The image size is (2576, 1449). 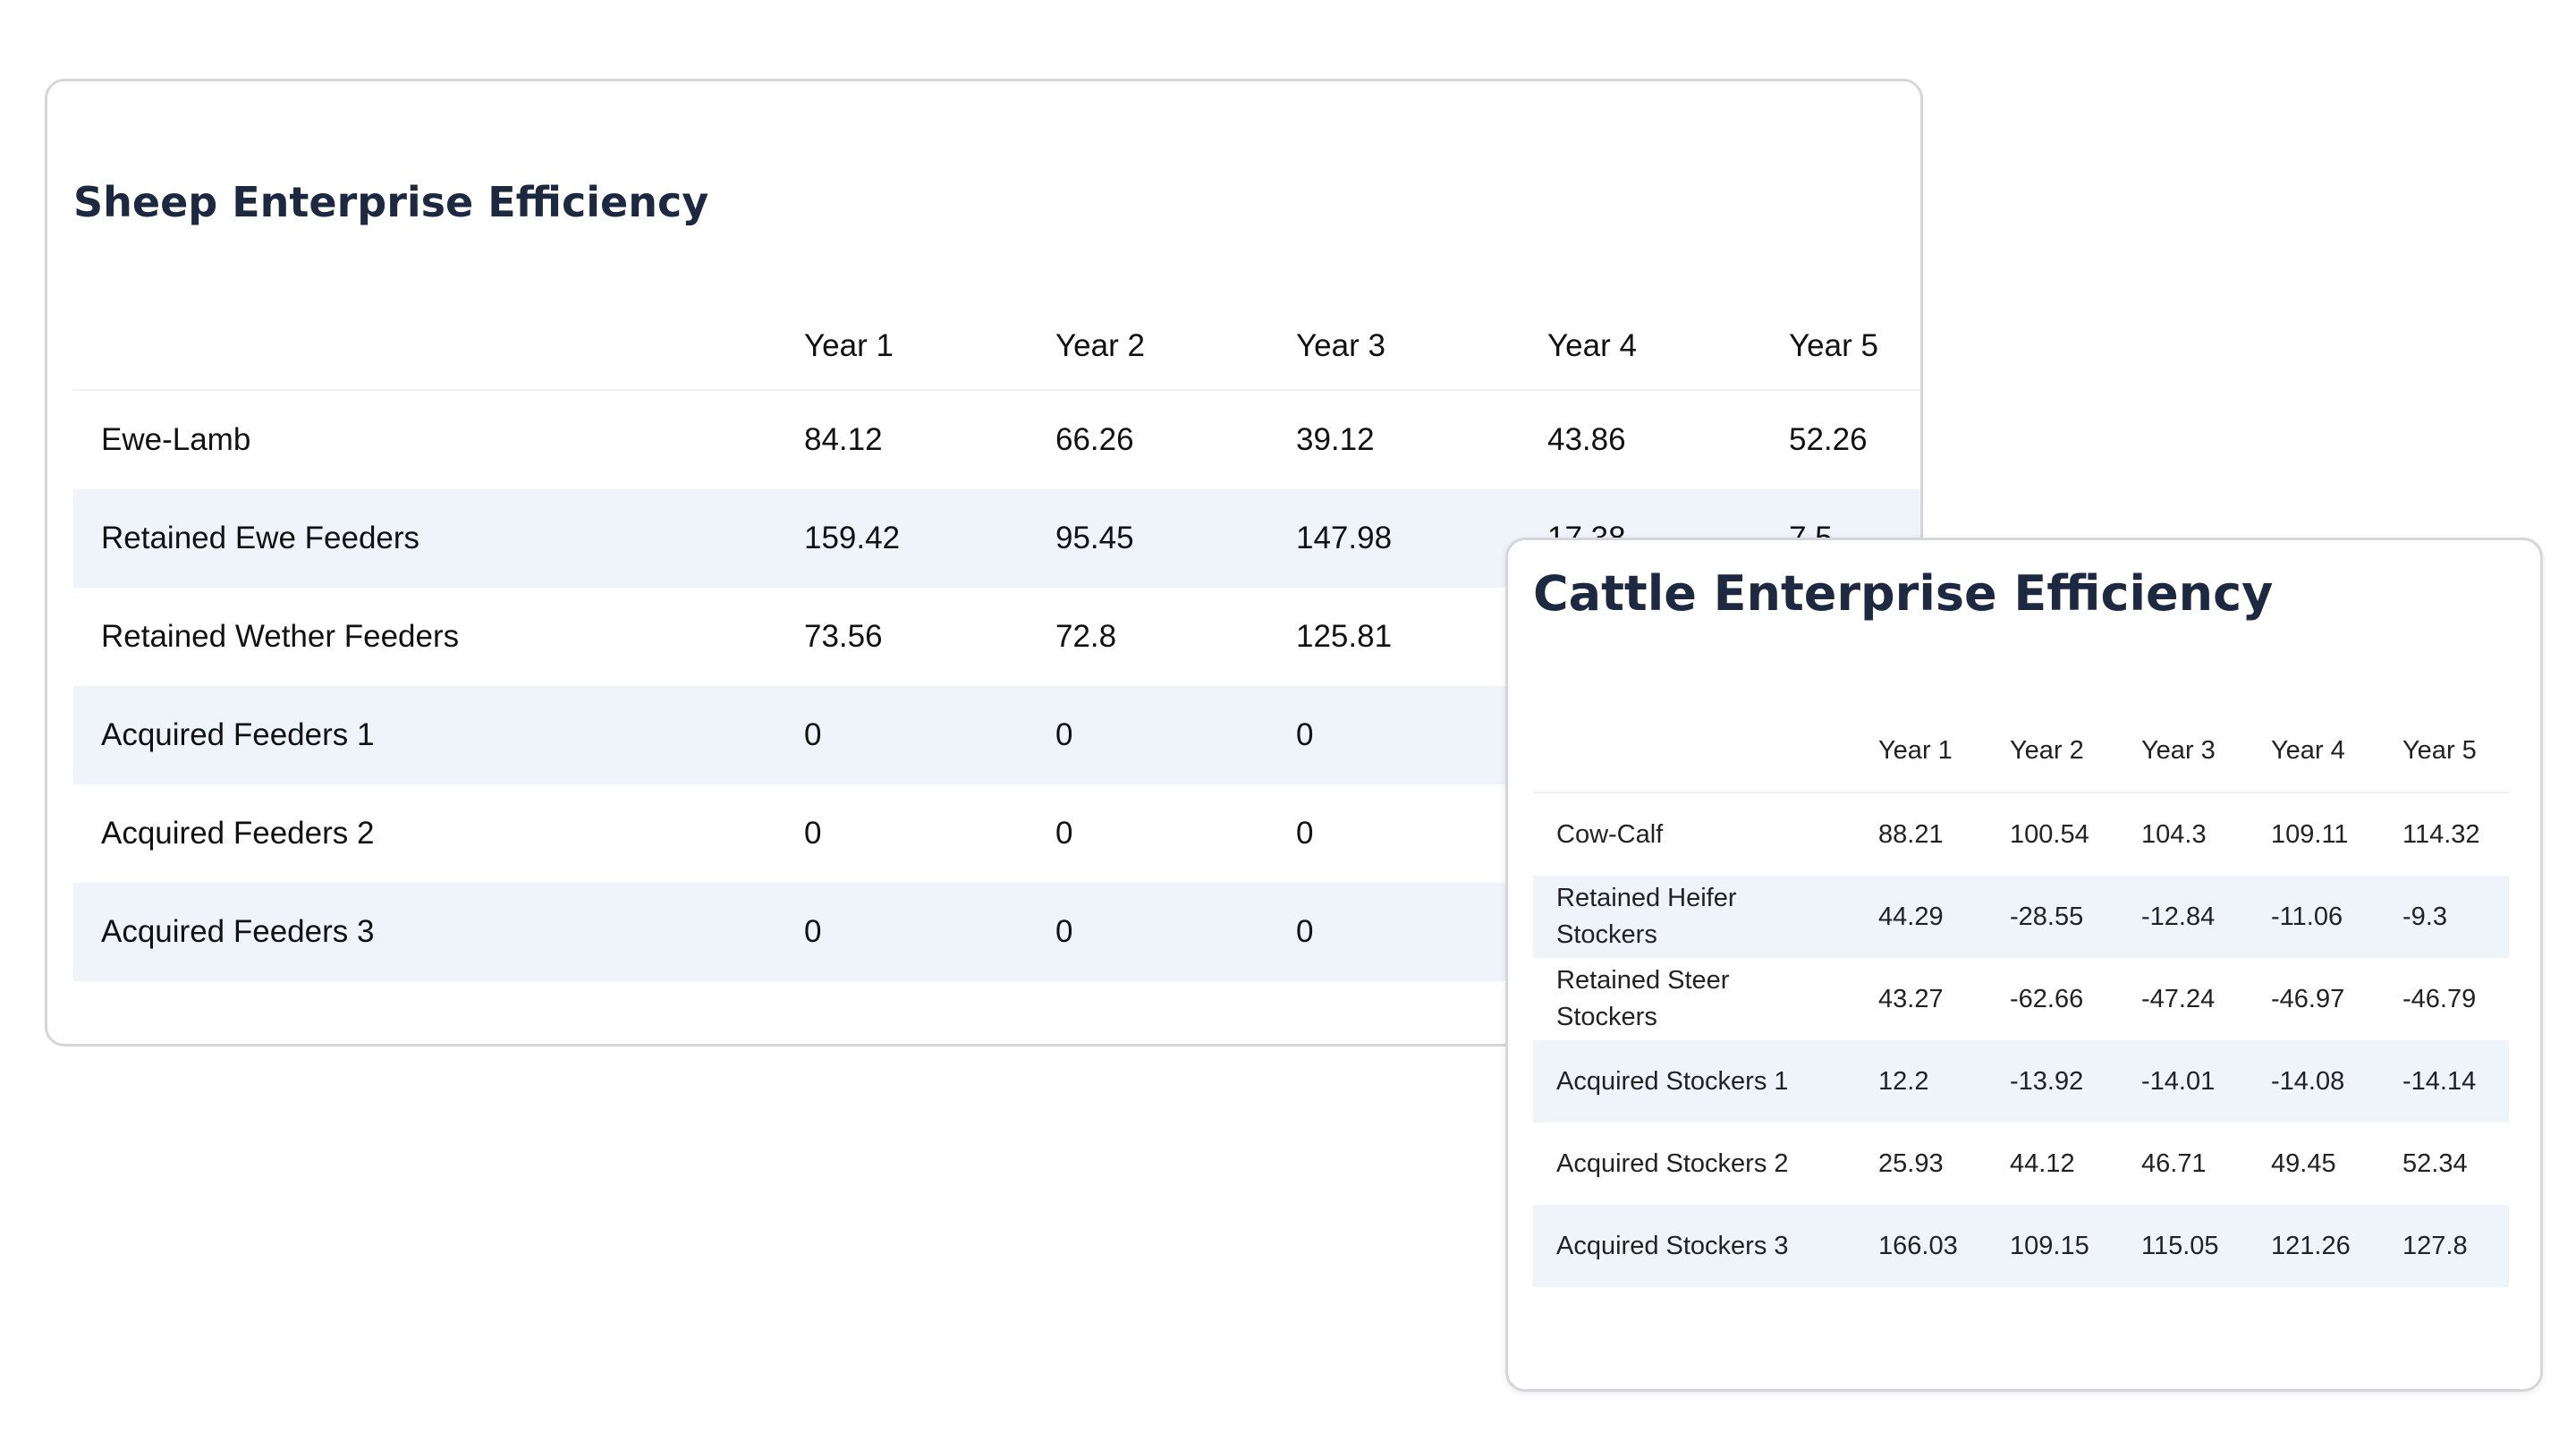 I want to click on value-cell: 52.26, so click(x=1828, y=439).